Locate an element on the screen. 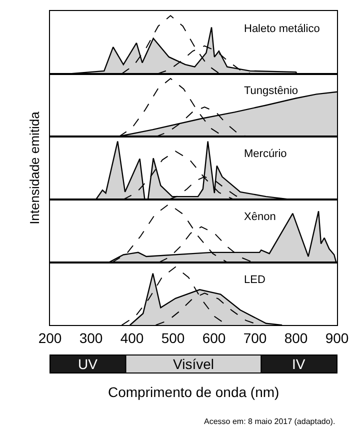 This screenshot has width=359, height=433. category-label: Visível is located at coordinates (193, 364).